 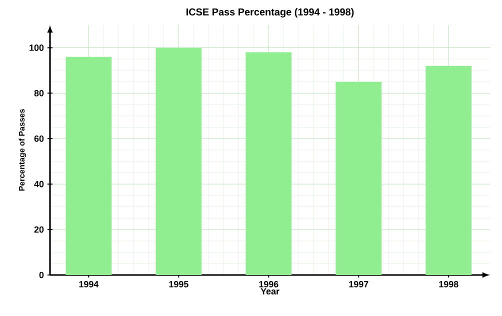 I want to click on y-tick-label: 80, so click(x=39, y=93).